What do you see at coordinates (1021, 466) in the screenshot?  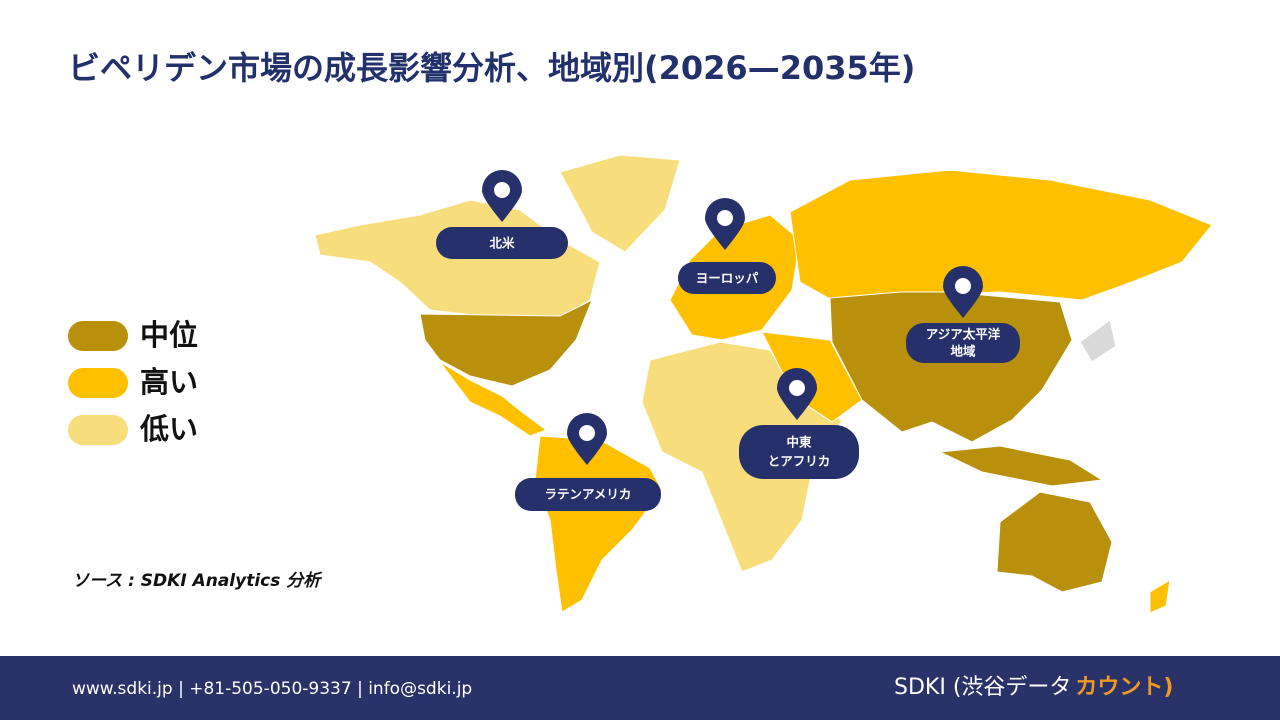 I see `land-indonesia` at bounding box center [1021, 466].